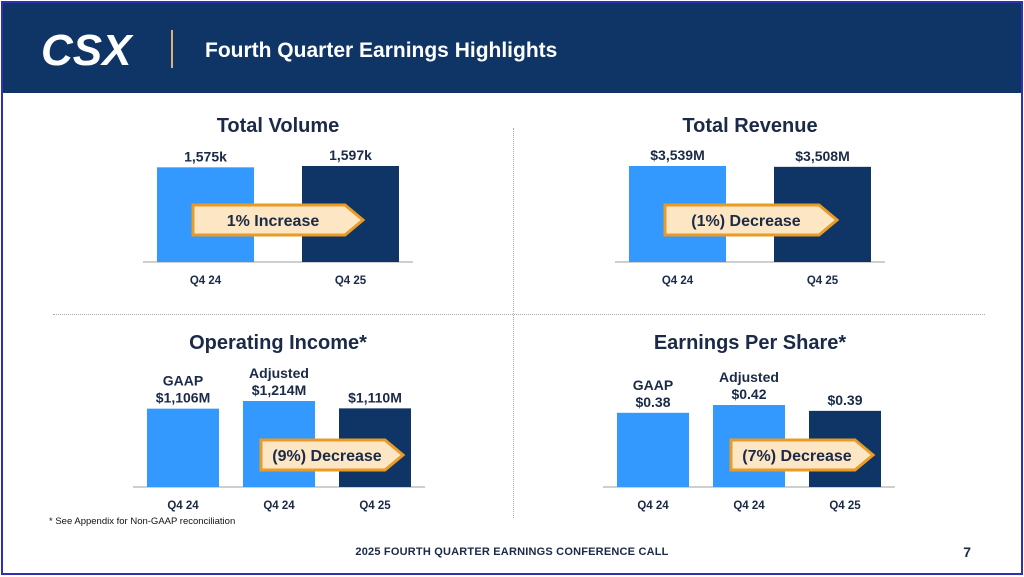 The width and height of the screenshot is (1024, 577). I want to click on page-number: 7, so click(967, 552).